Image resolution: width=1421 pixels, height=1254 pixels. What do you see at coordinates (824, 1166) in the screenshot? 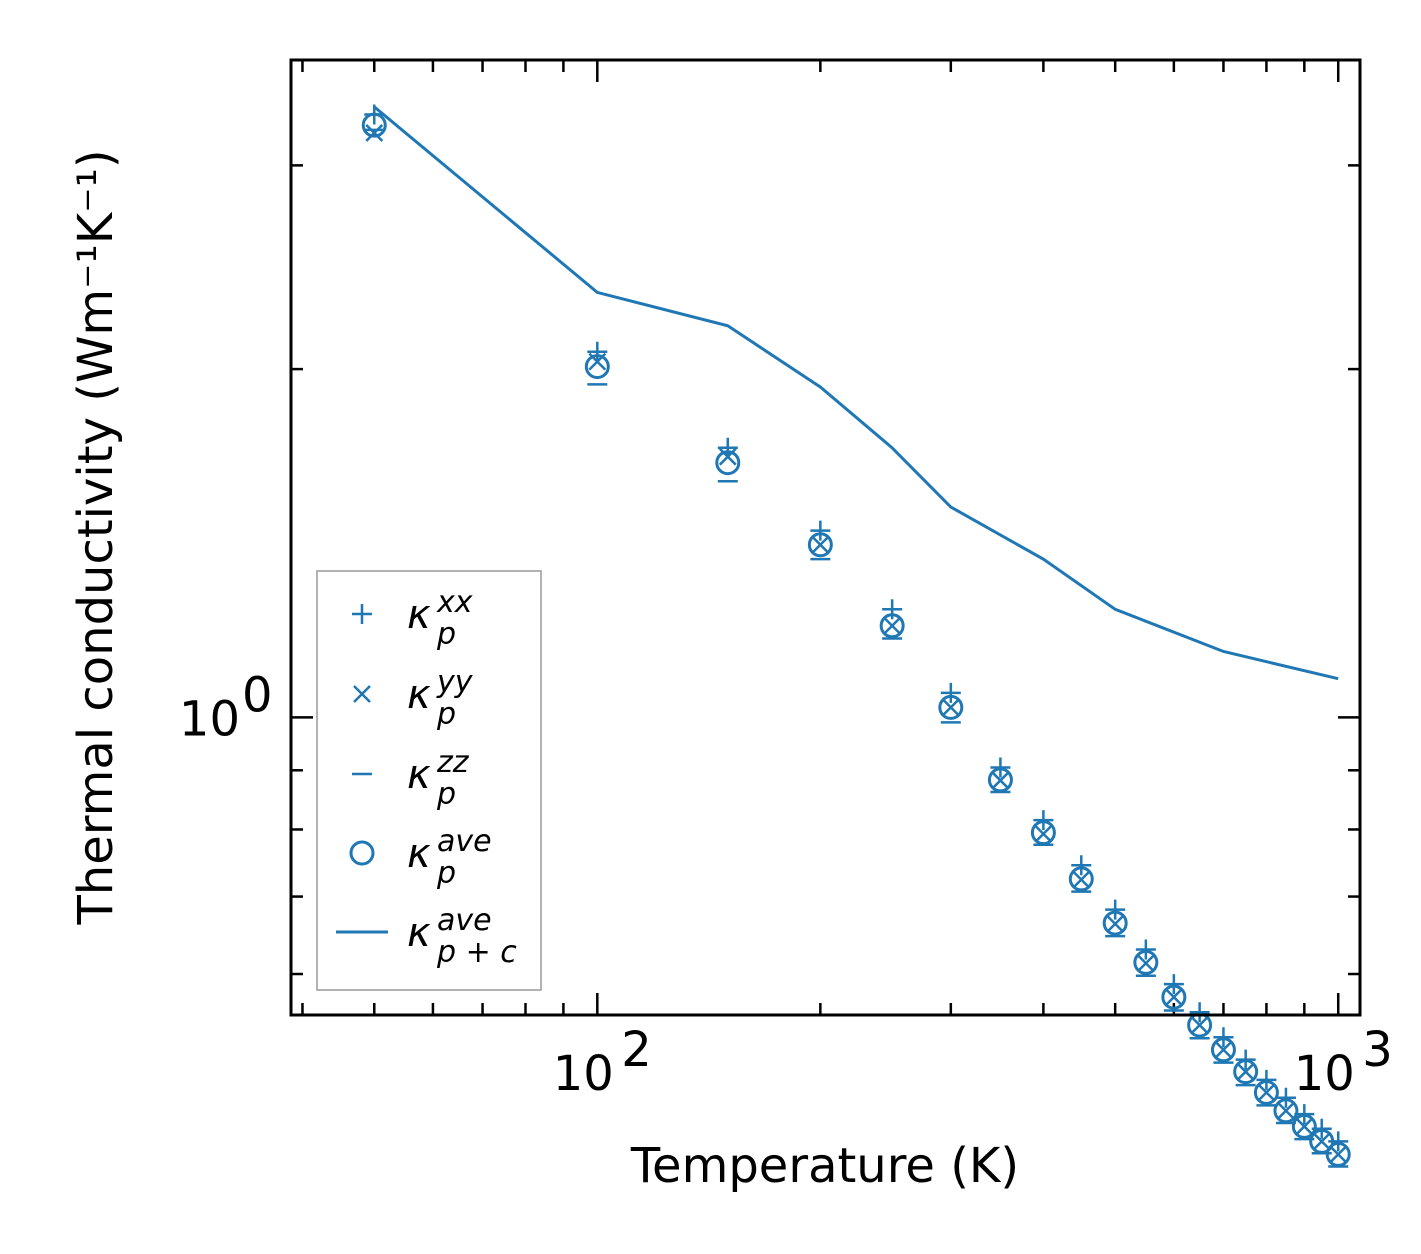
I see `x-axis-label: Temperature (K)` at bounding box center [824, 1166].